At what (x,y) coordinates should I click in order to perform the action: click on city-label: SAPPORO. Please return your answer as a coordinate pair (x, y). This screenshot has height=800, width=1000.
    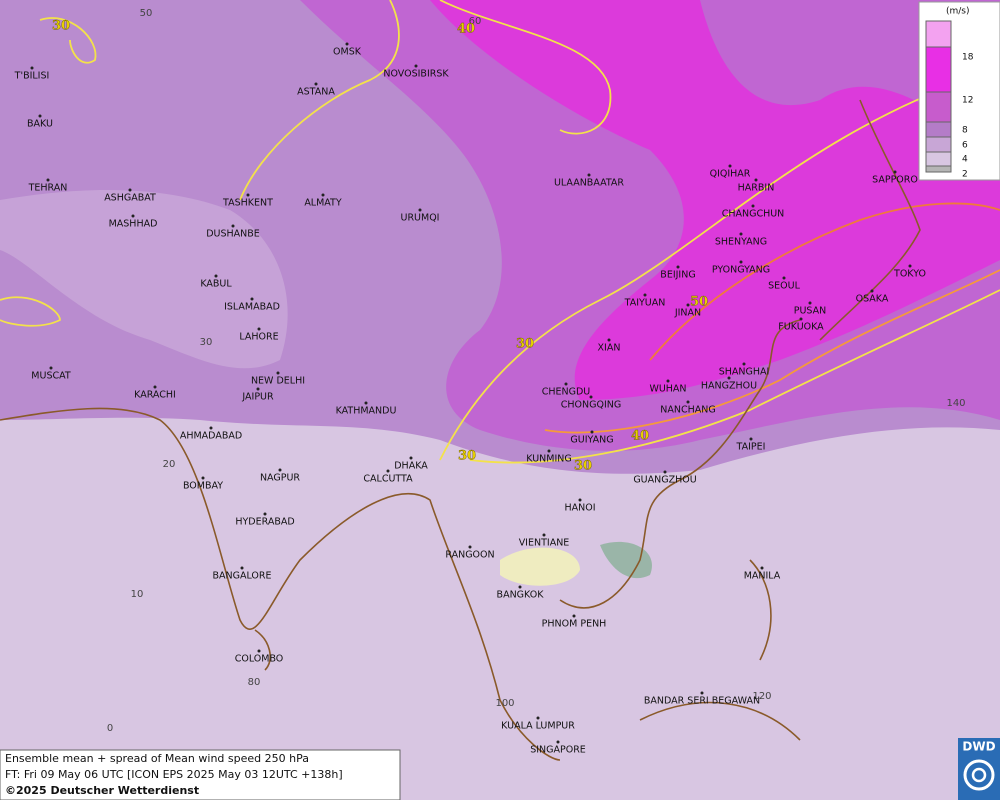
    Looking at the image, I should click on (895, 180).